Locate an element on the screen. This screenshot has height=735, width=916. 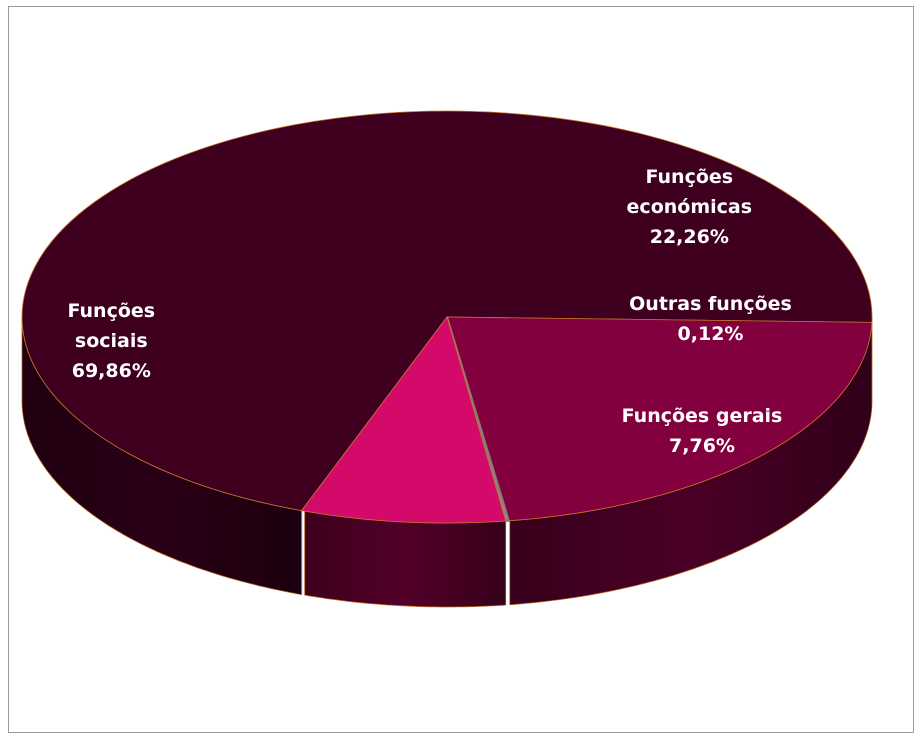
pie-label-0-line-1: sociais is located at coordinates (111, 341).